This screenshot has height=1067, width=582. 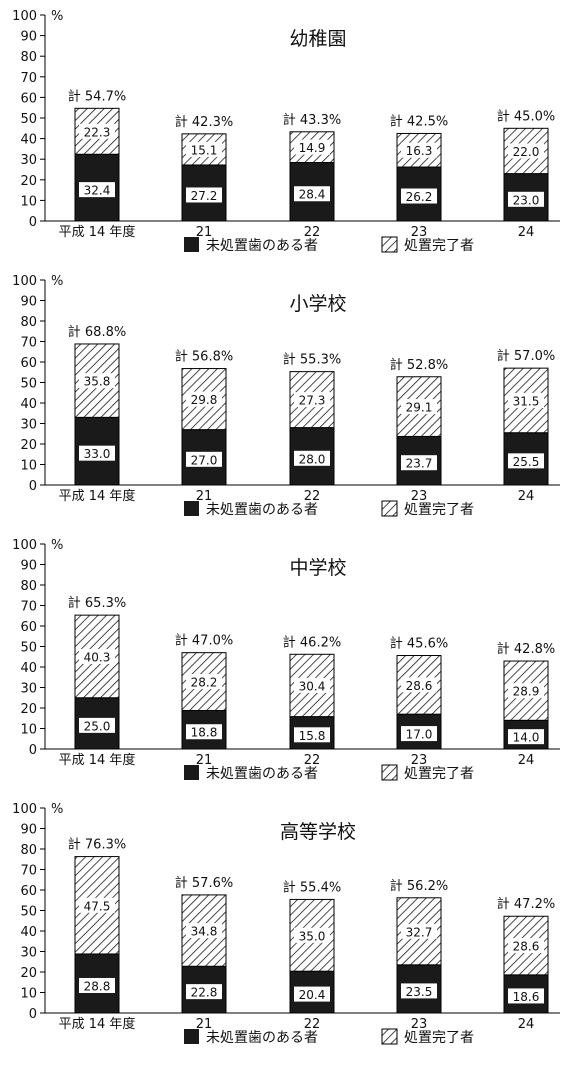 I want to click on data-label-treated: 35.0, so click(x=312, y=936).